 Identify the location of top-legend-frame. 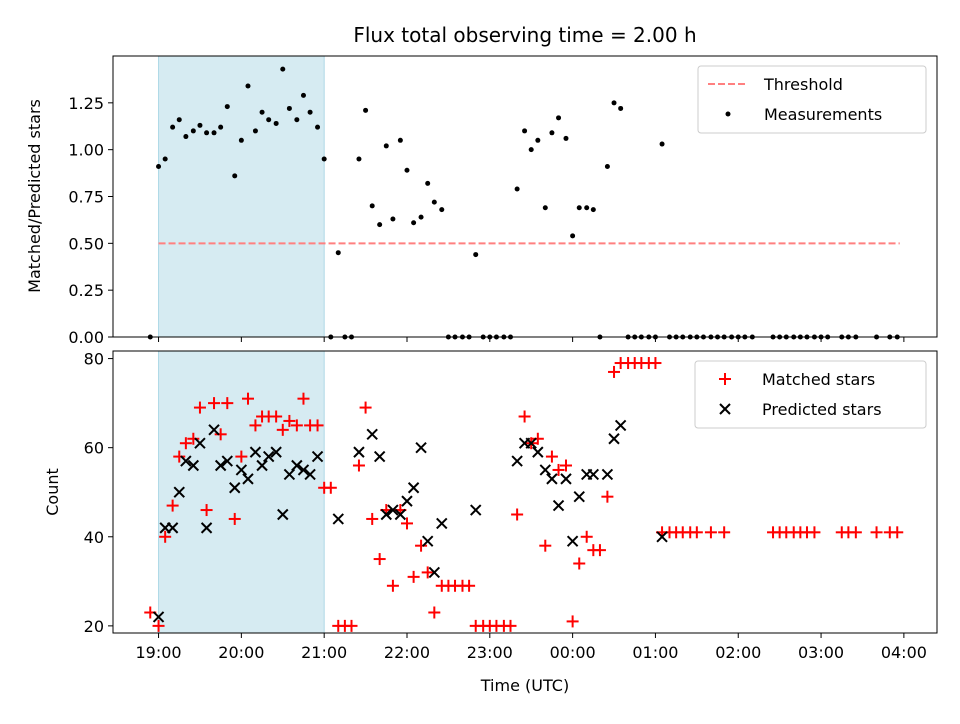
(812, 99).